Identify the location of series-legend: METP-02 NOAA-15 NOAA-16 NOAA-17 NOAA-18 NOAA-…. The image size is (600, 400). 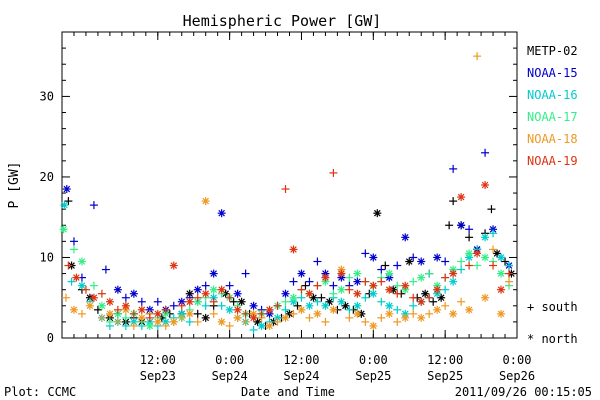
(552, 106).